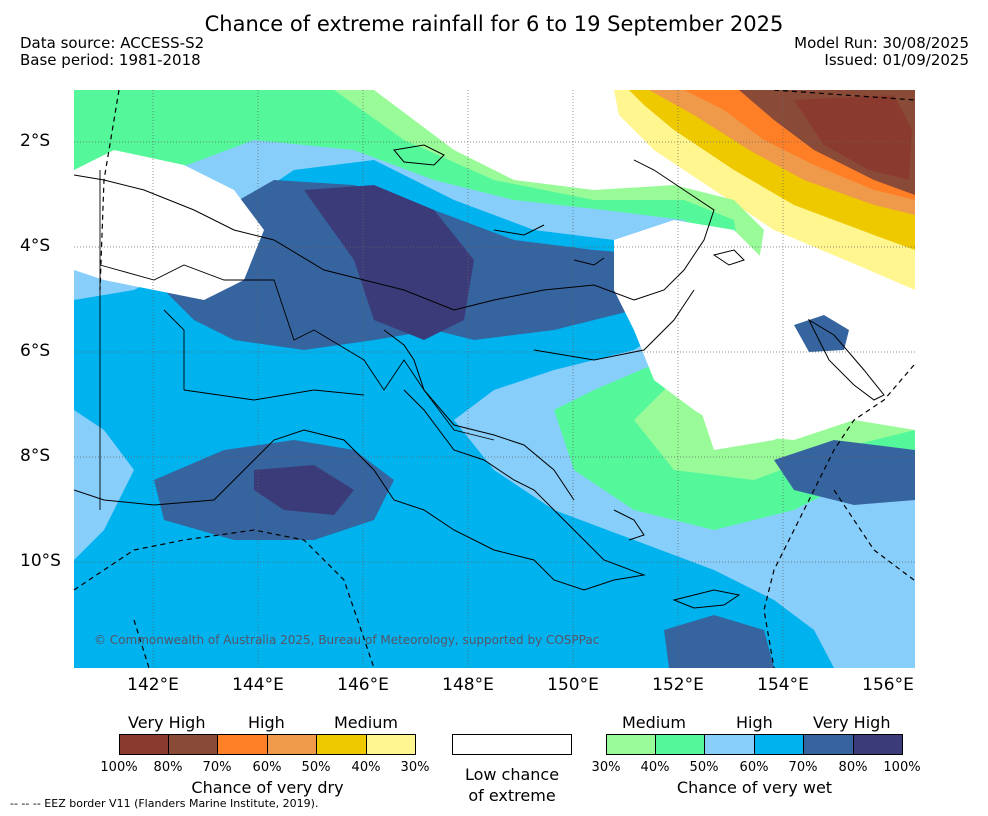 This screenshot has width=988, height=816. I want to click on wet-level-medium: Medium, so click(654, 722).